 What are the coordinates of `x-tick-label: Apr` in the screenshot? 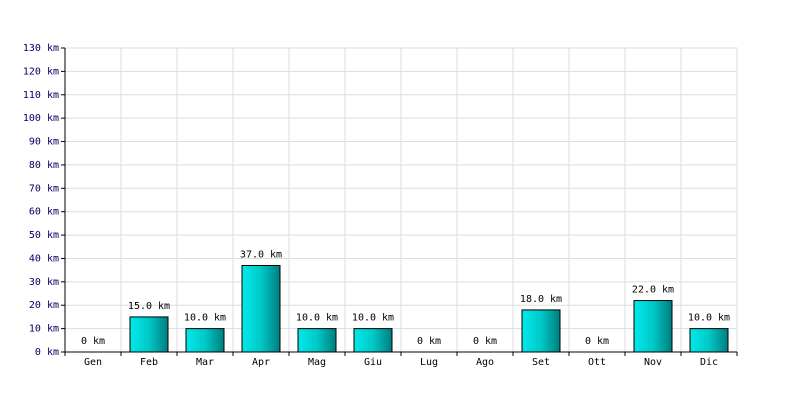 It's located at (261, 362).